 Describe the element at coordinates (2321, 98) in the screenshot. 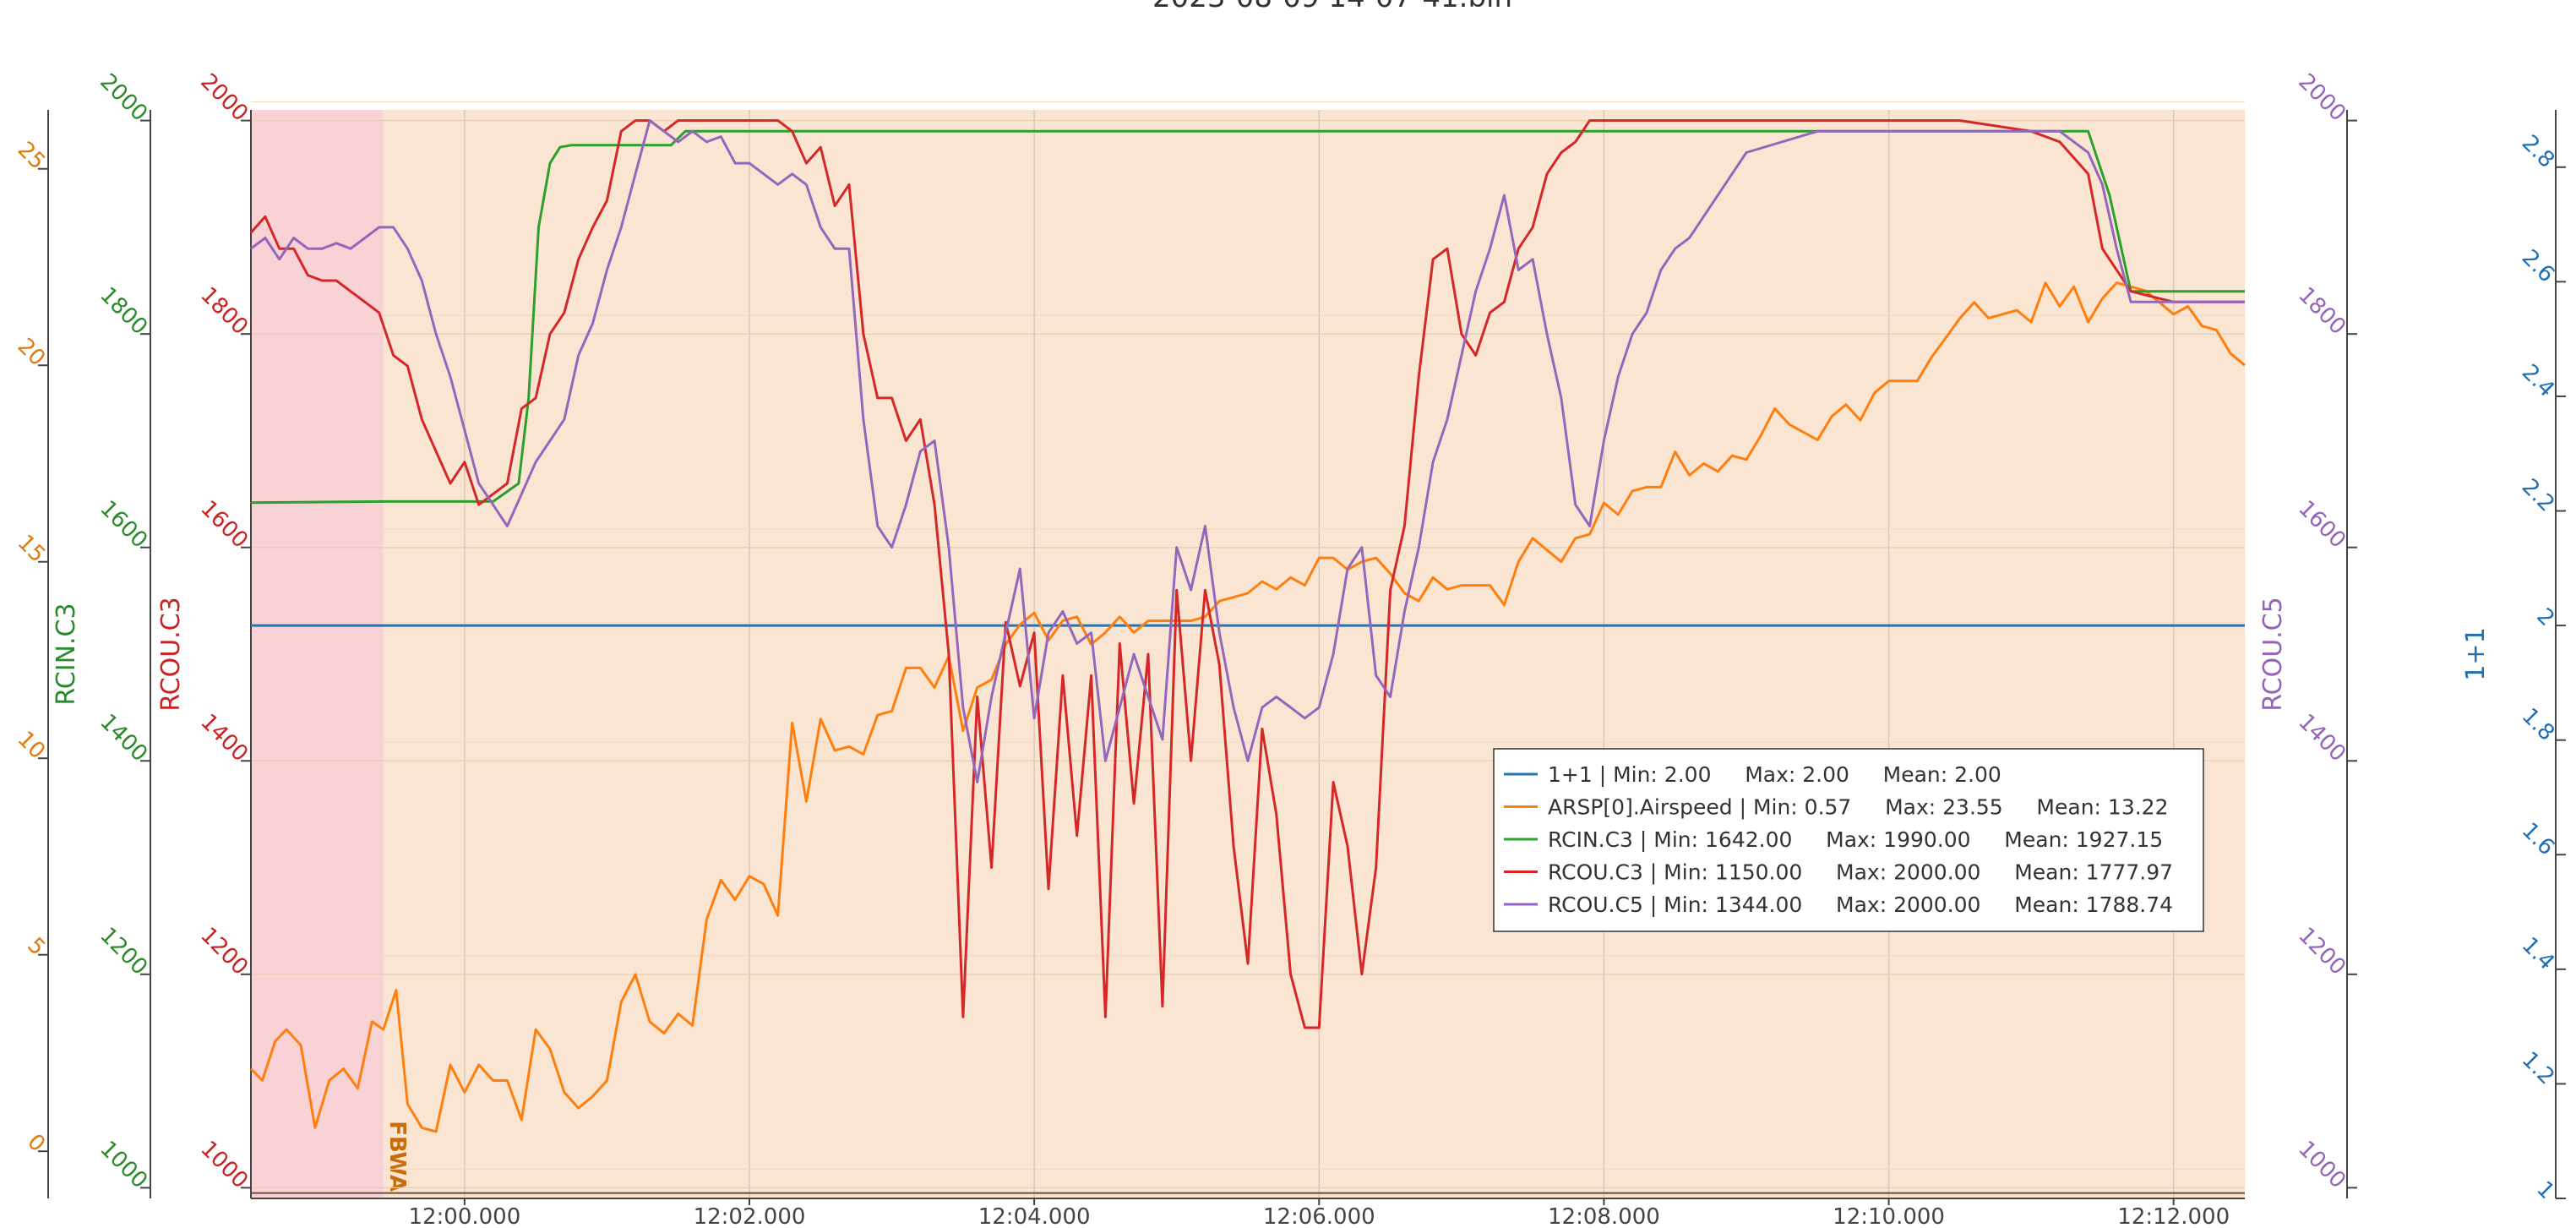

I see `tick-label-rcou5: 2000` at that location.